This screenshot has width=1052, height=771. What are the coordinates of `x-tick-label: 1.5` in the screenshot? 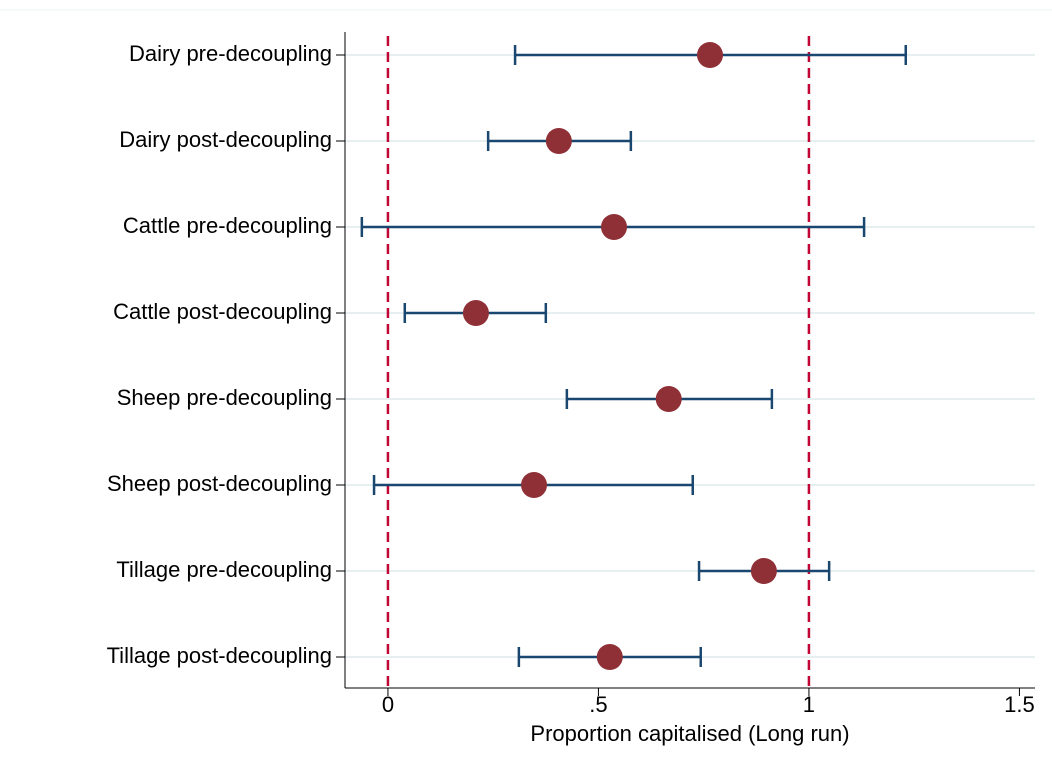 It's located at (1019, 704).